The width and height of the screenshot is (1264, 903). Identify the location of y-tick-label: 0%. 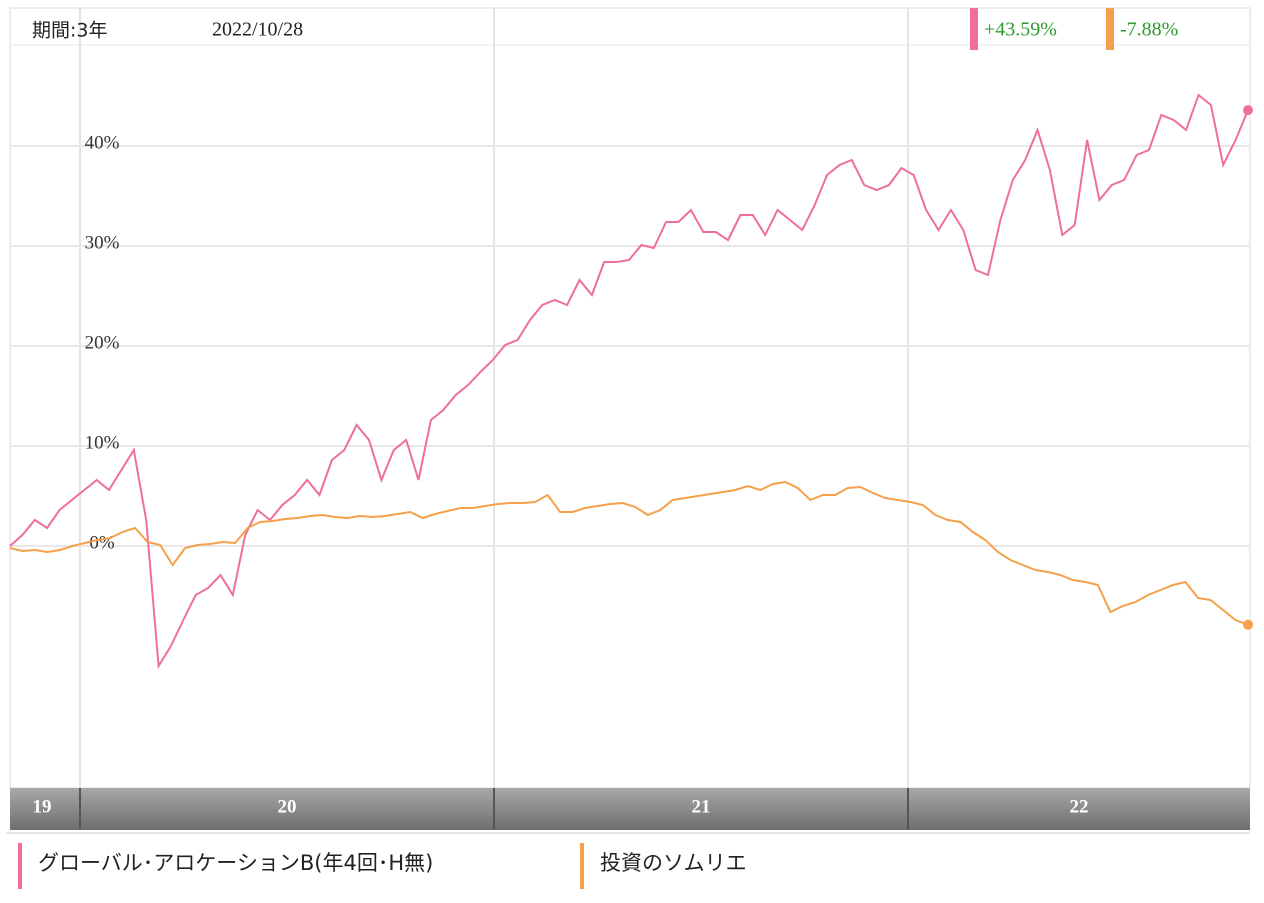
(102, 542).